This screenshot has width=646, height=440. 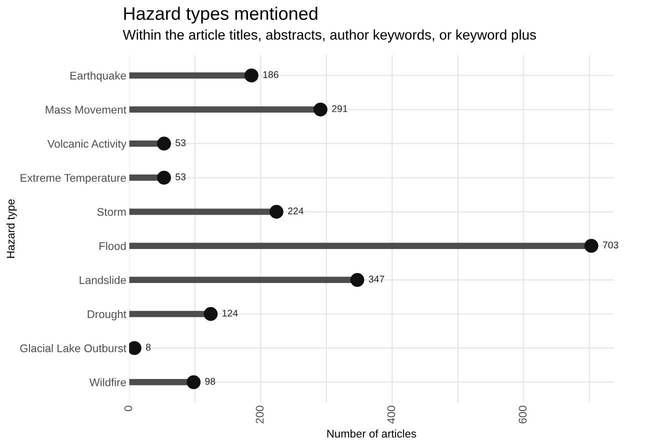 What do you see at coordinates (73, 179) in the screenshot?
I see `y-tick-label: Extreme Temperature` at bounding box center [73, 179].